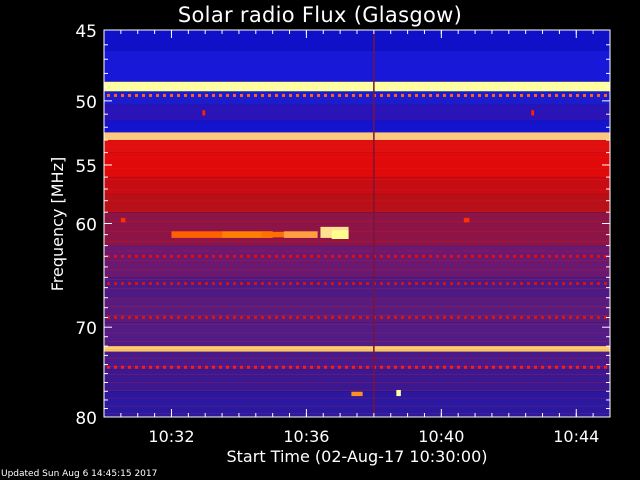  I want to click on y-tick-label: 80, so click(86, 419).